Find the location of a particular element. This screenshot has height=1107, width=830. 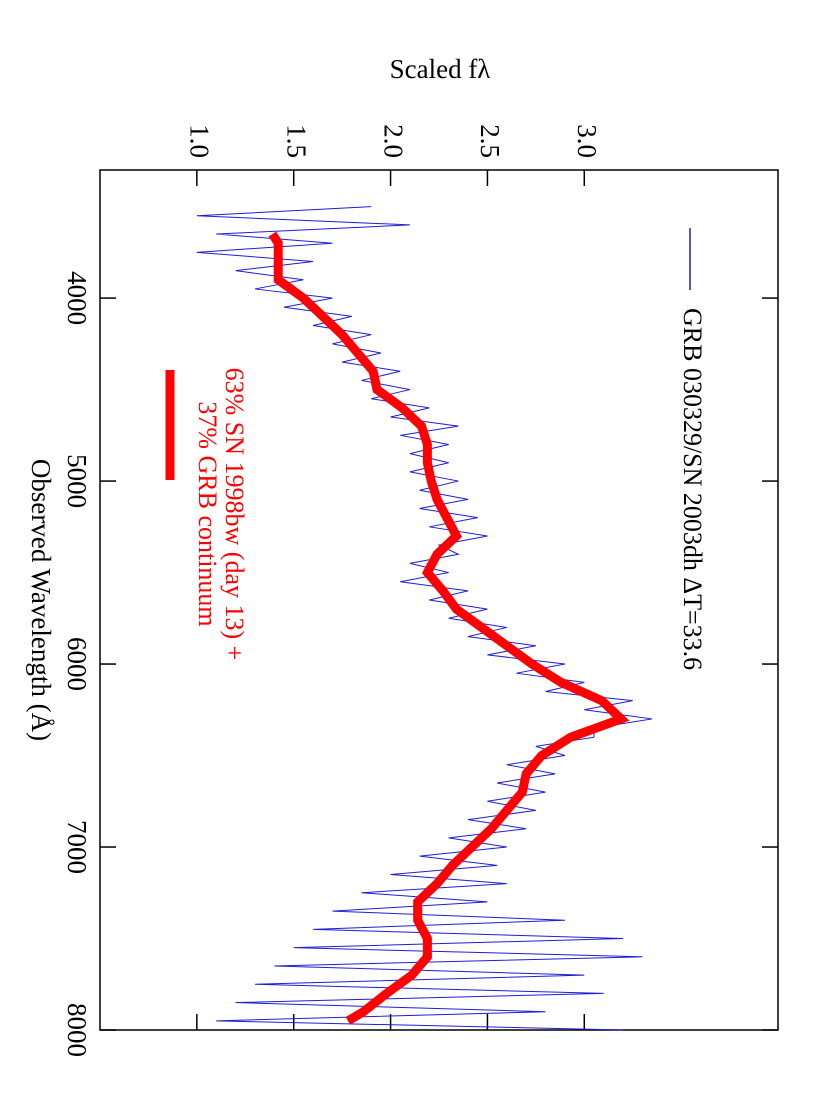

x-tick-label: 5000 is located at coordinates (77, 481).